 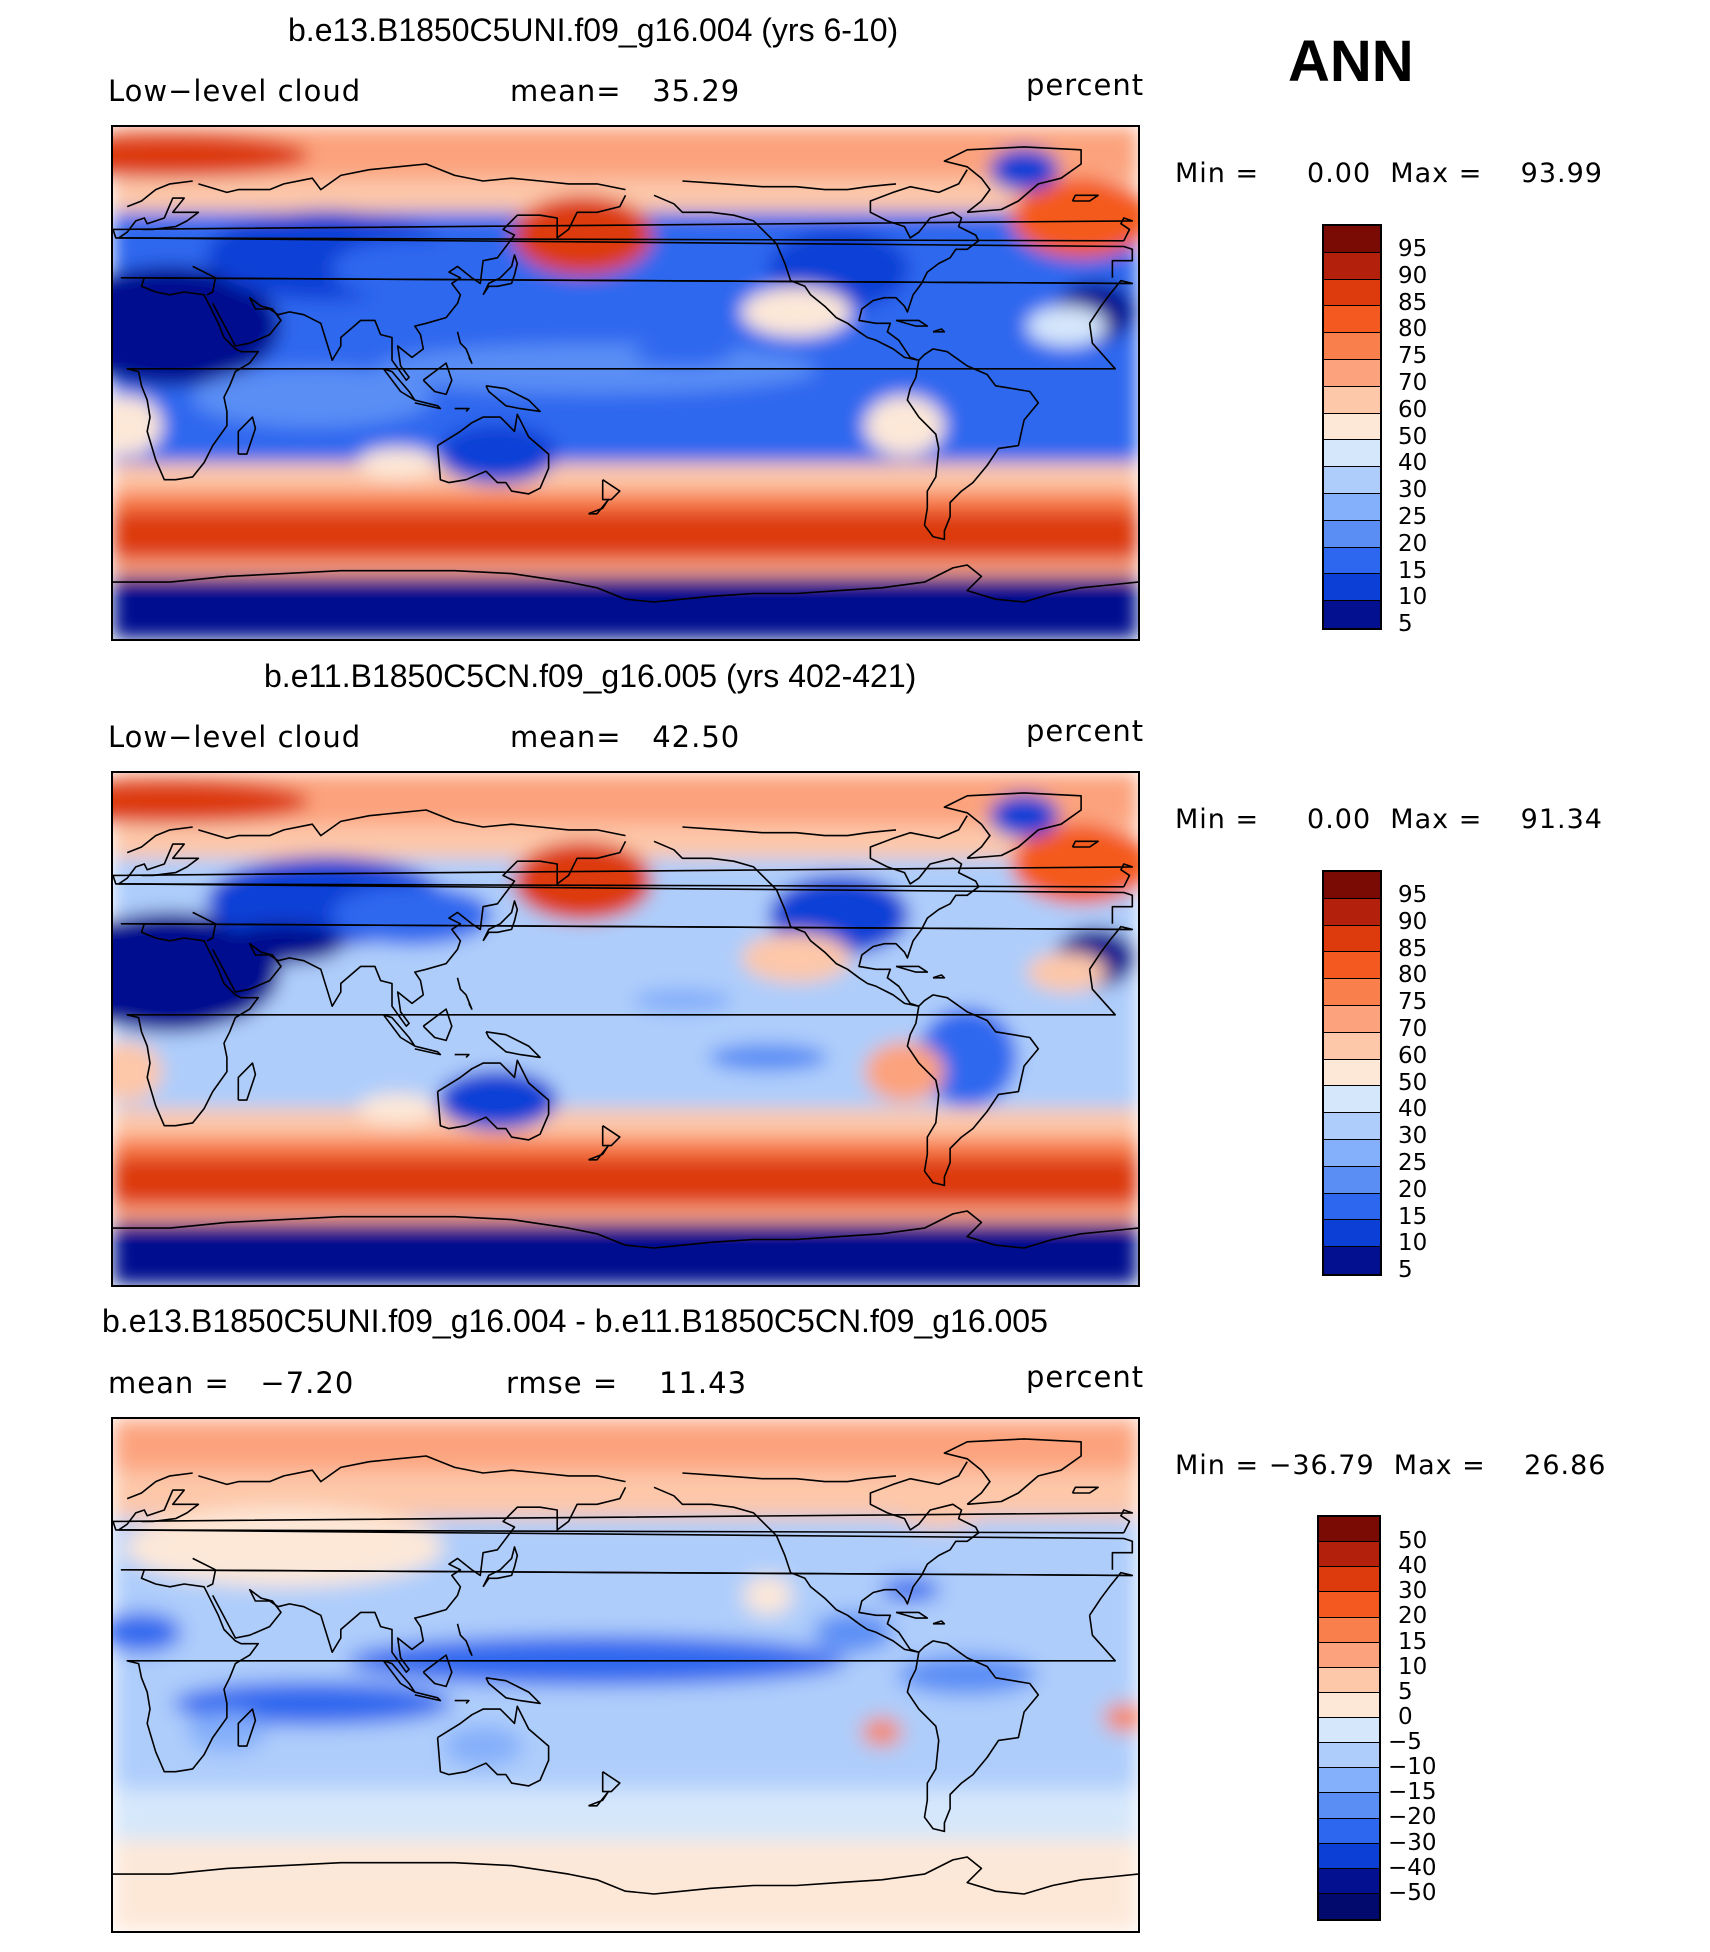 I want to click on colorbar-label: −40, so click(x=1412, y=1867).